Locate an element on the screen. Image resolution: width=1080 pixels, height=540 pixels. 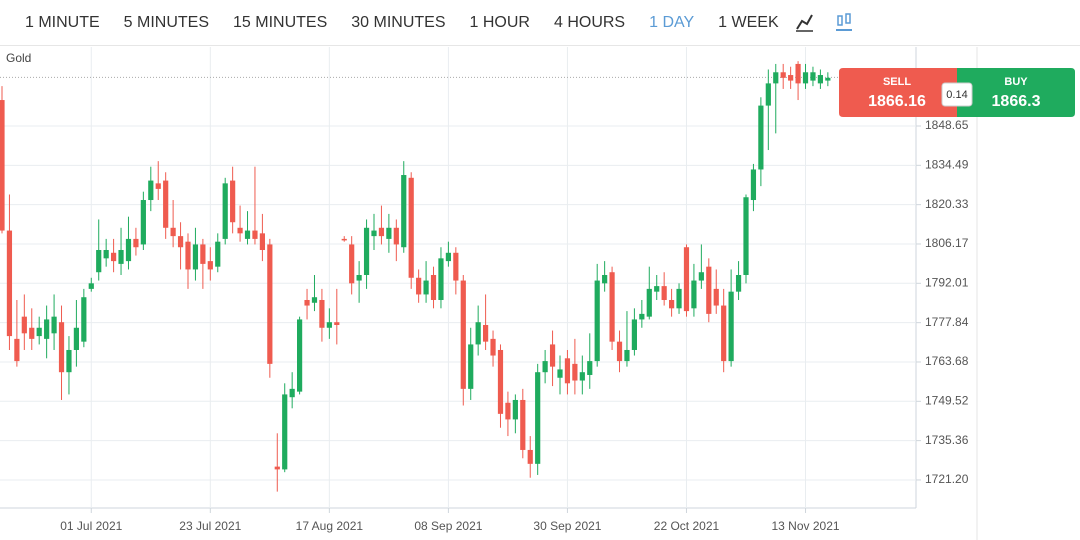
spread-value: 0.14 is located at coordinates (956, 95).